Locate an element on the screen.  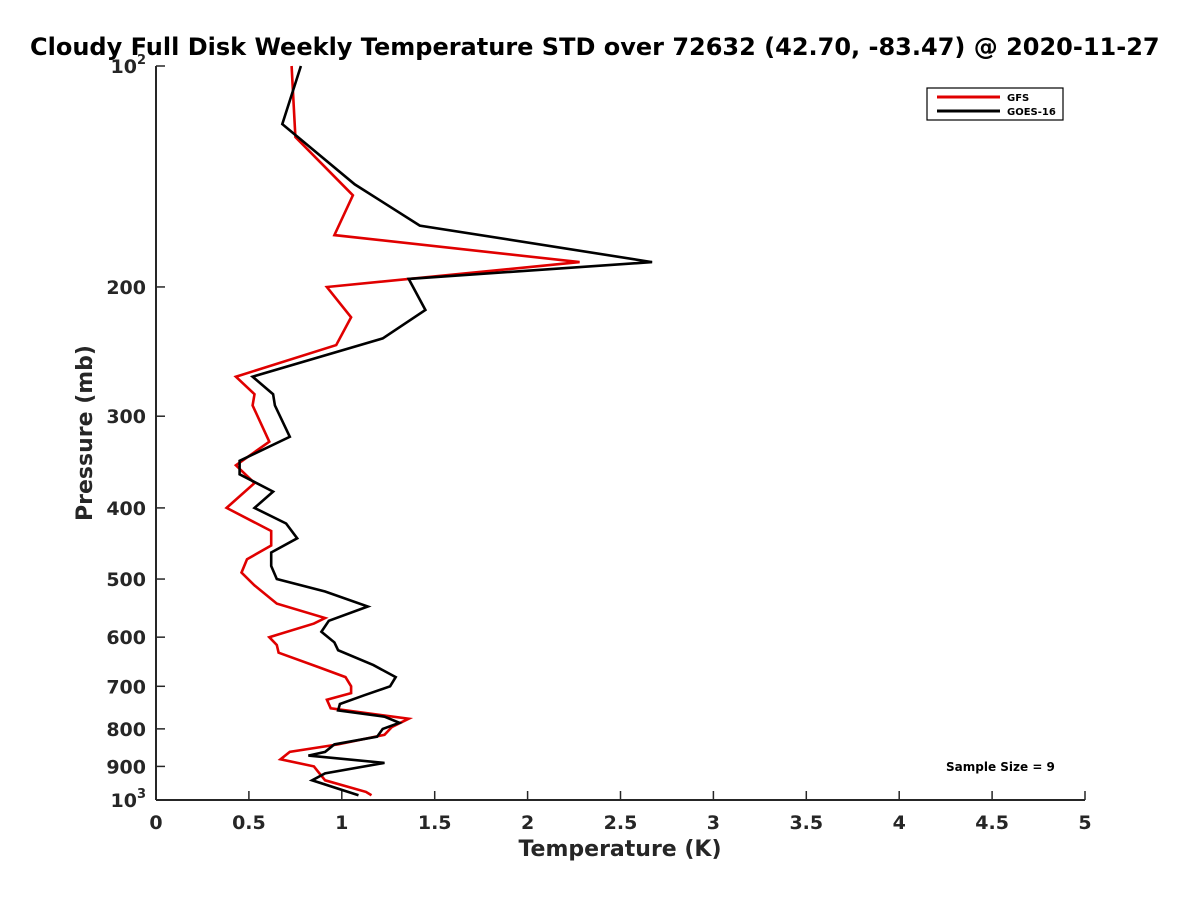
y-tick-label: 900 is located at coordinates (126, 767).